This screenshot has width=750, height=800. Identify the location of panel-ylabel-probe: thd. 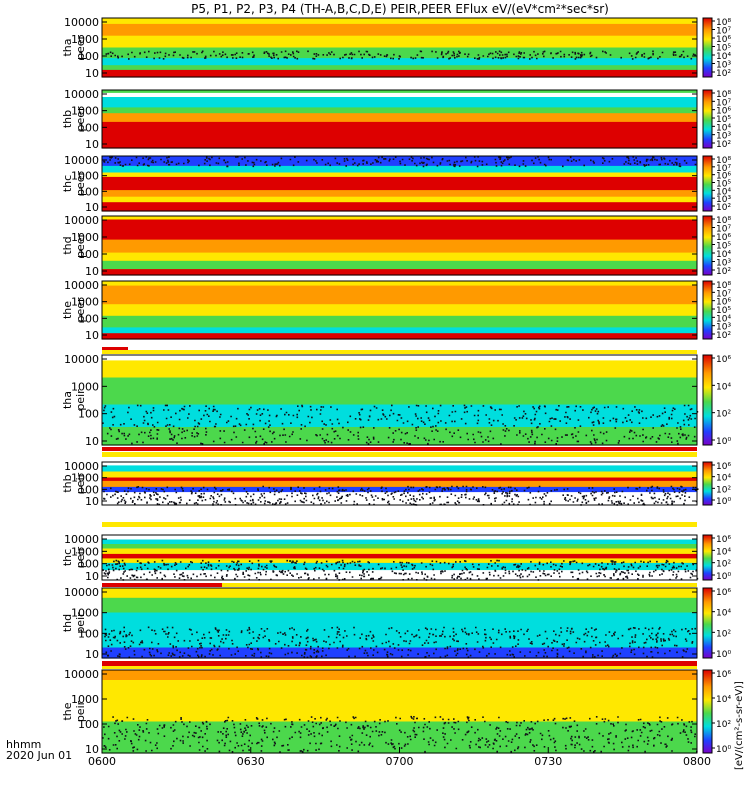
(67, 623).